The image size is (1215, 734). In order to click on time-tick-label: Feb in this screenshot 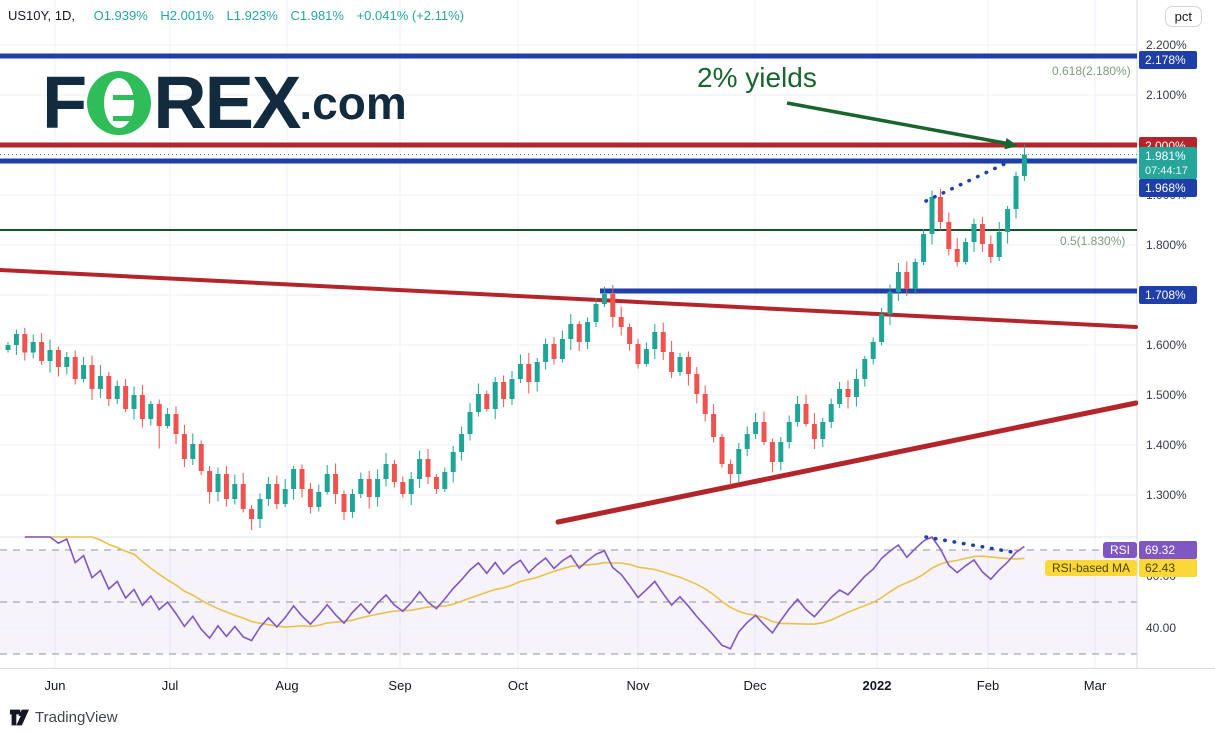, I will do `click(988, 685)`.